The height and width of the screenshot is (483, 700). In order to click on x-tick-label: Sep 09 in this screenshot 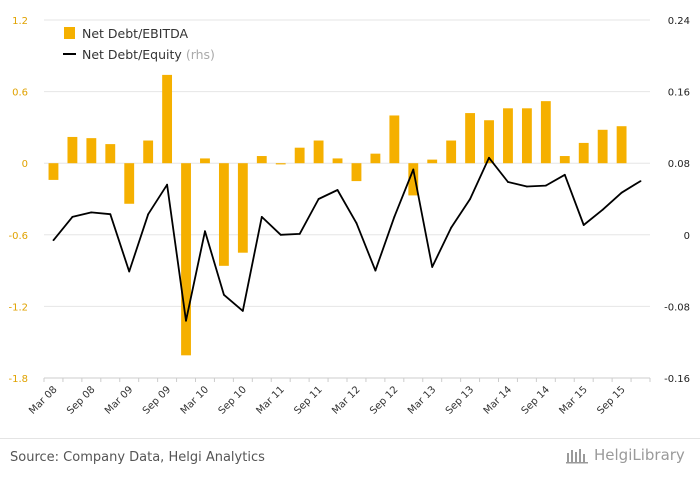, I will do `click(157, 400)`.